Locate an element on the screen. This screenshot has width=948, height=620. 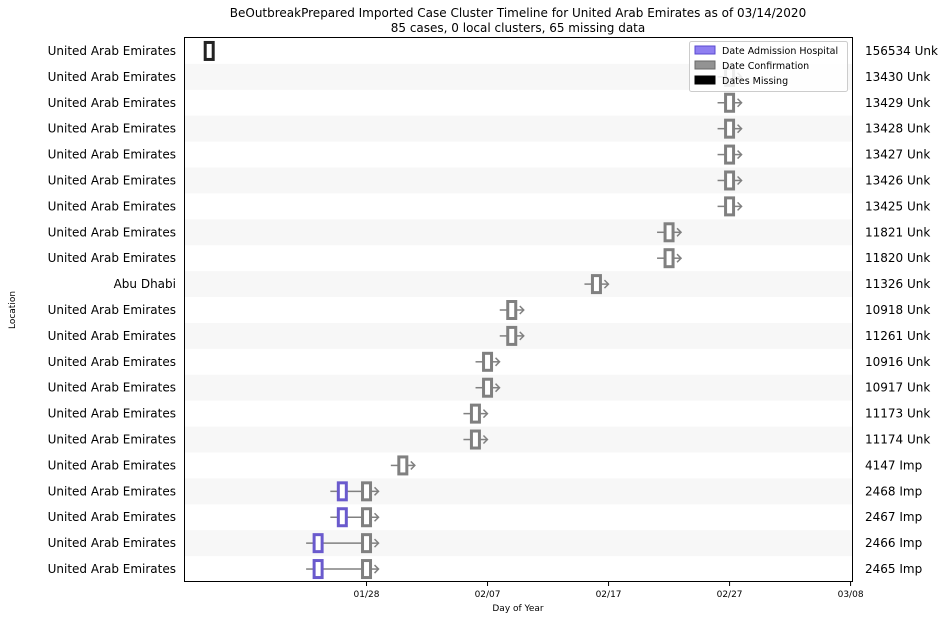
x-axis-ticks: 01/28 02/07 02/17 02/27 03/08 is located at coordinates (609, 591).